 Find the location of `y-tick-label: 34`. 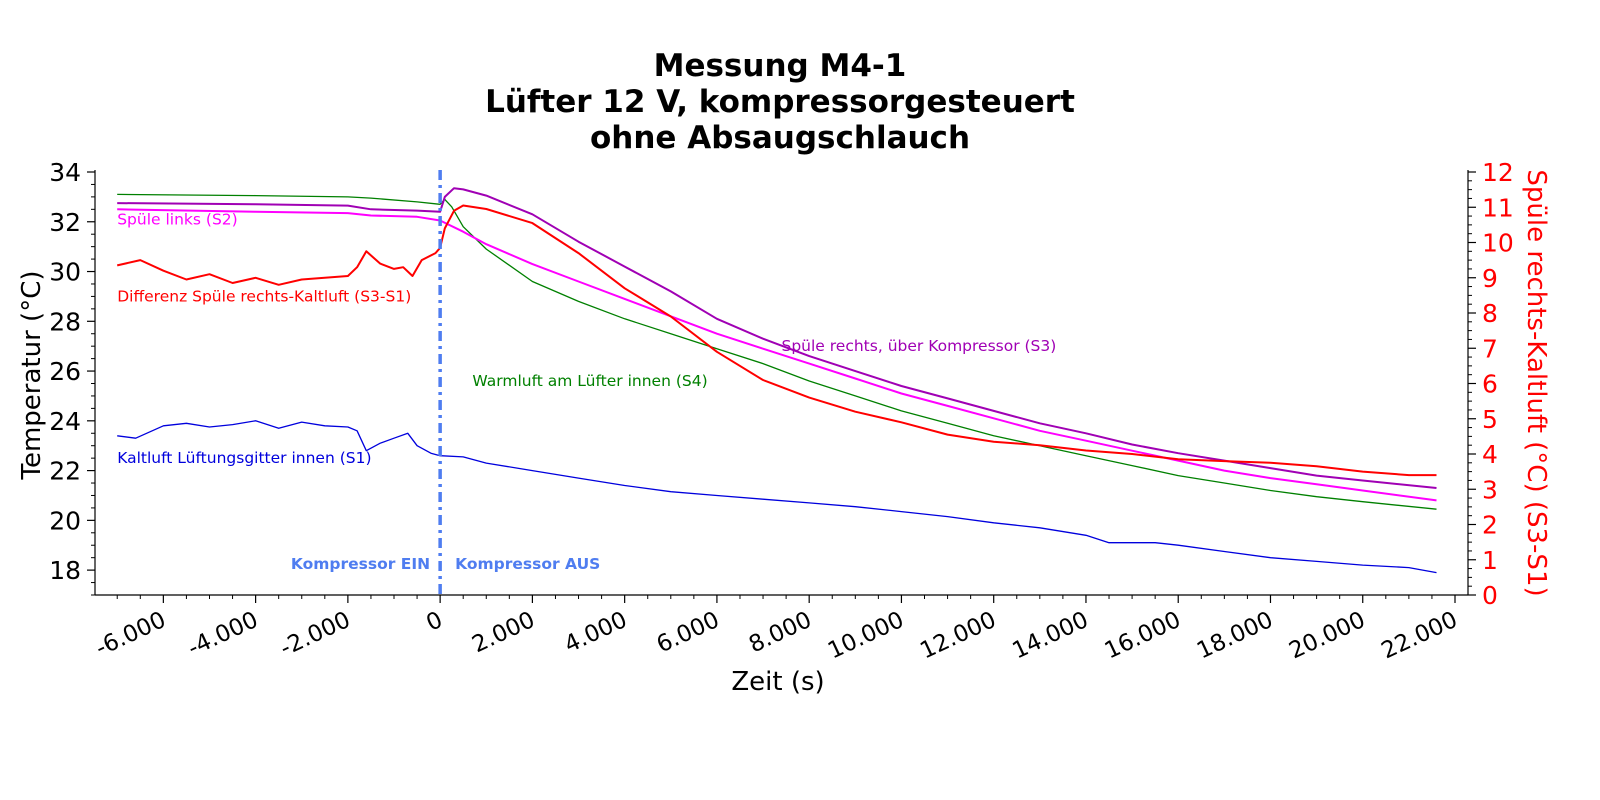

y-tick-label: 34 is located at coordinates (65, 172).